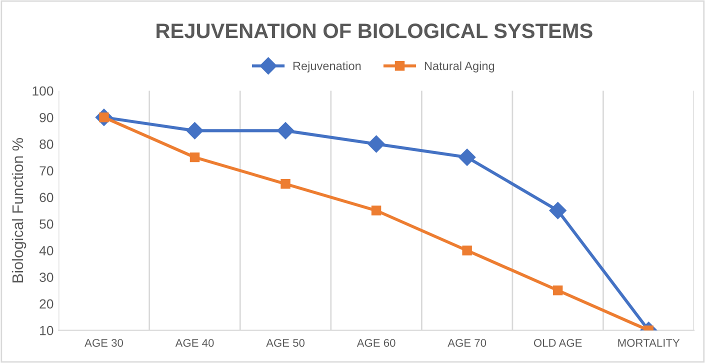 The width and height of the screenshot is (706, 363). I want to click on x-tick-label: MORTALITY, so click(649, 342).